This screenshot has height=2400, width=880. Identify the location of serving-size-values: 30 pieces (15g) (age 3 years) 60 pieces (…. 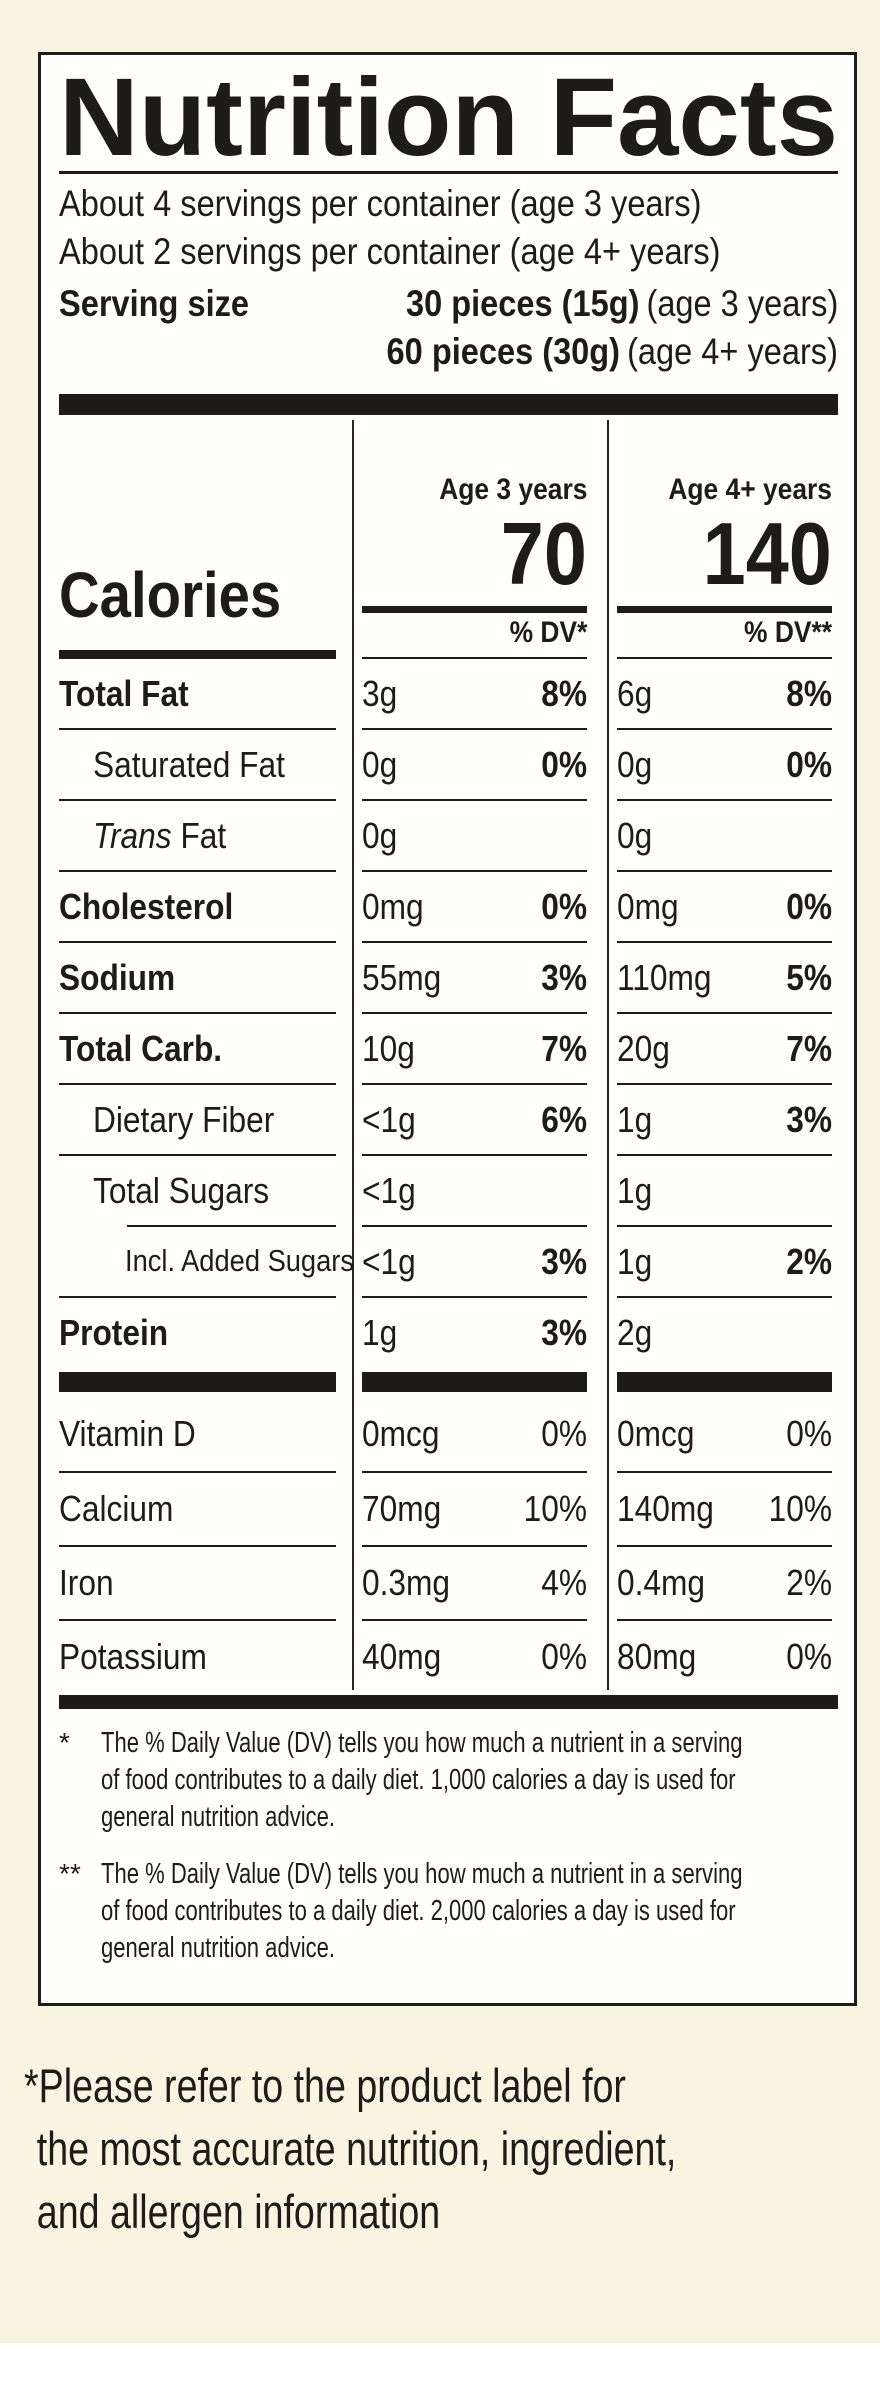
(581, 328).